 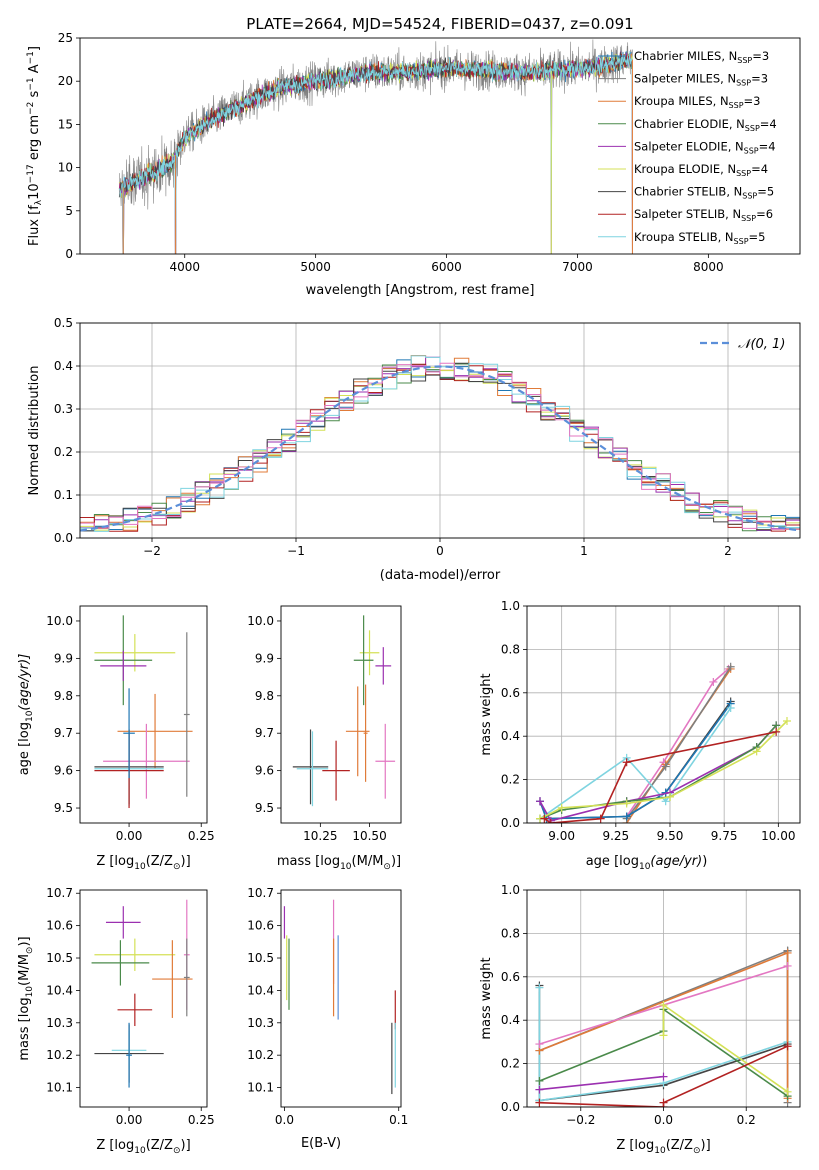 I want to click on y-tick-label: 0.8, so click(x=510, y=933).